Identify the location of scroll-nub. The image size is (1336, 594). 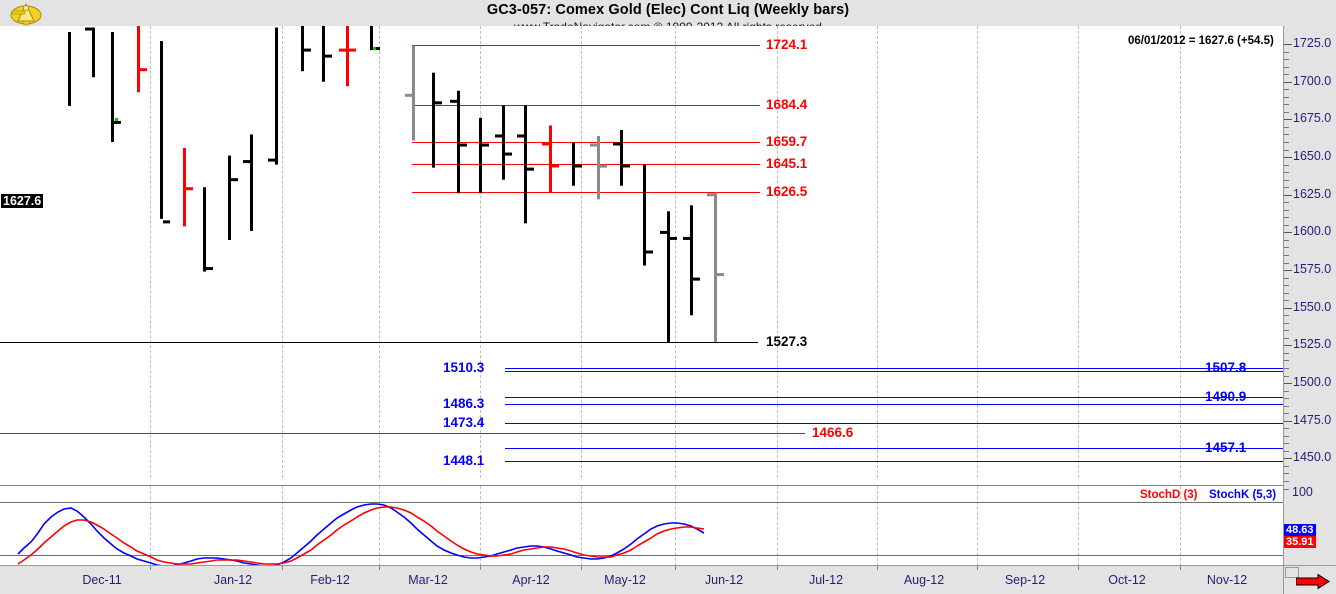
(1292, 572).